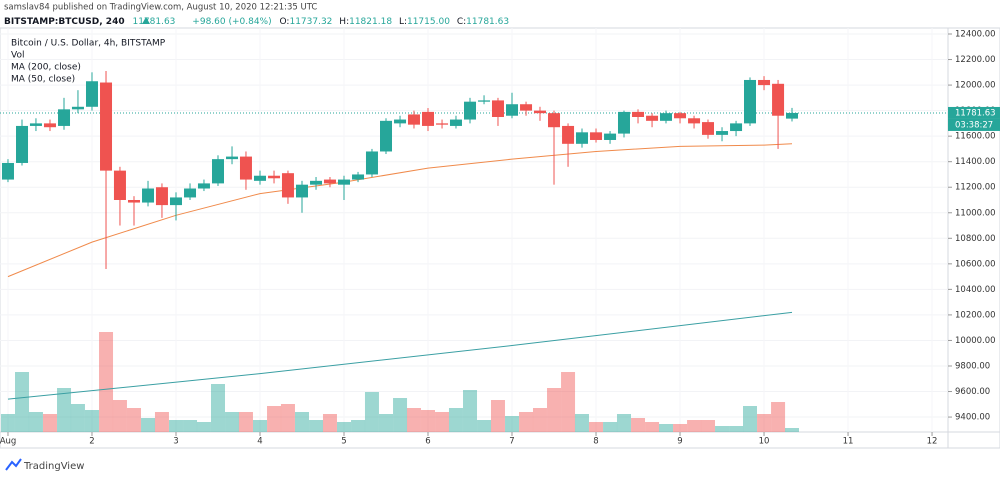 The width and height of the screenshot is (1000, 482). What do you see at coordinates (310, 22) in the screenshot?
I see `ohlc-value: 11737.32` at bounding box center [310, 22].